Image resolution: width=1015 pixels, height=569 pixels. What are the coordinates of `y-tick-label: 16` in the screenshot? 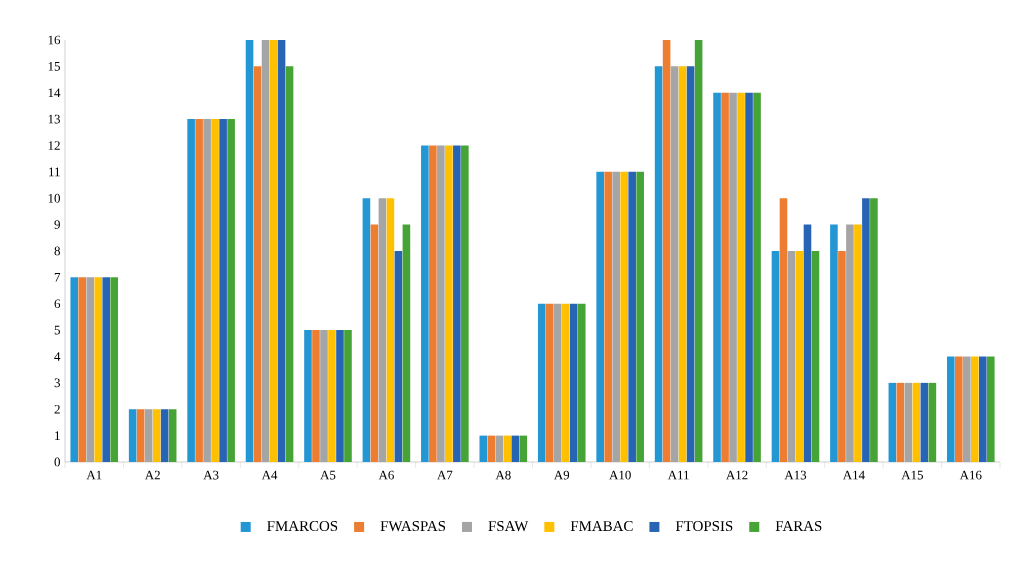 It's located at (54, 40).